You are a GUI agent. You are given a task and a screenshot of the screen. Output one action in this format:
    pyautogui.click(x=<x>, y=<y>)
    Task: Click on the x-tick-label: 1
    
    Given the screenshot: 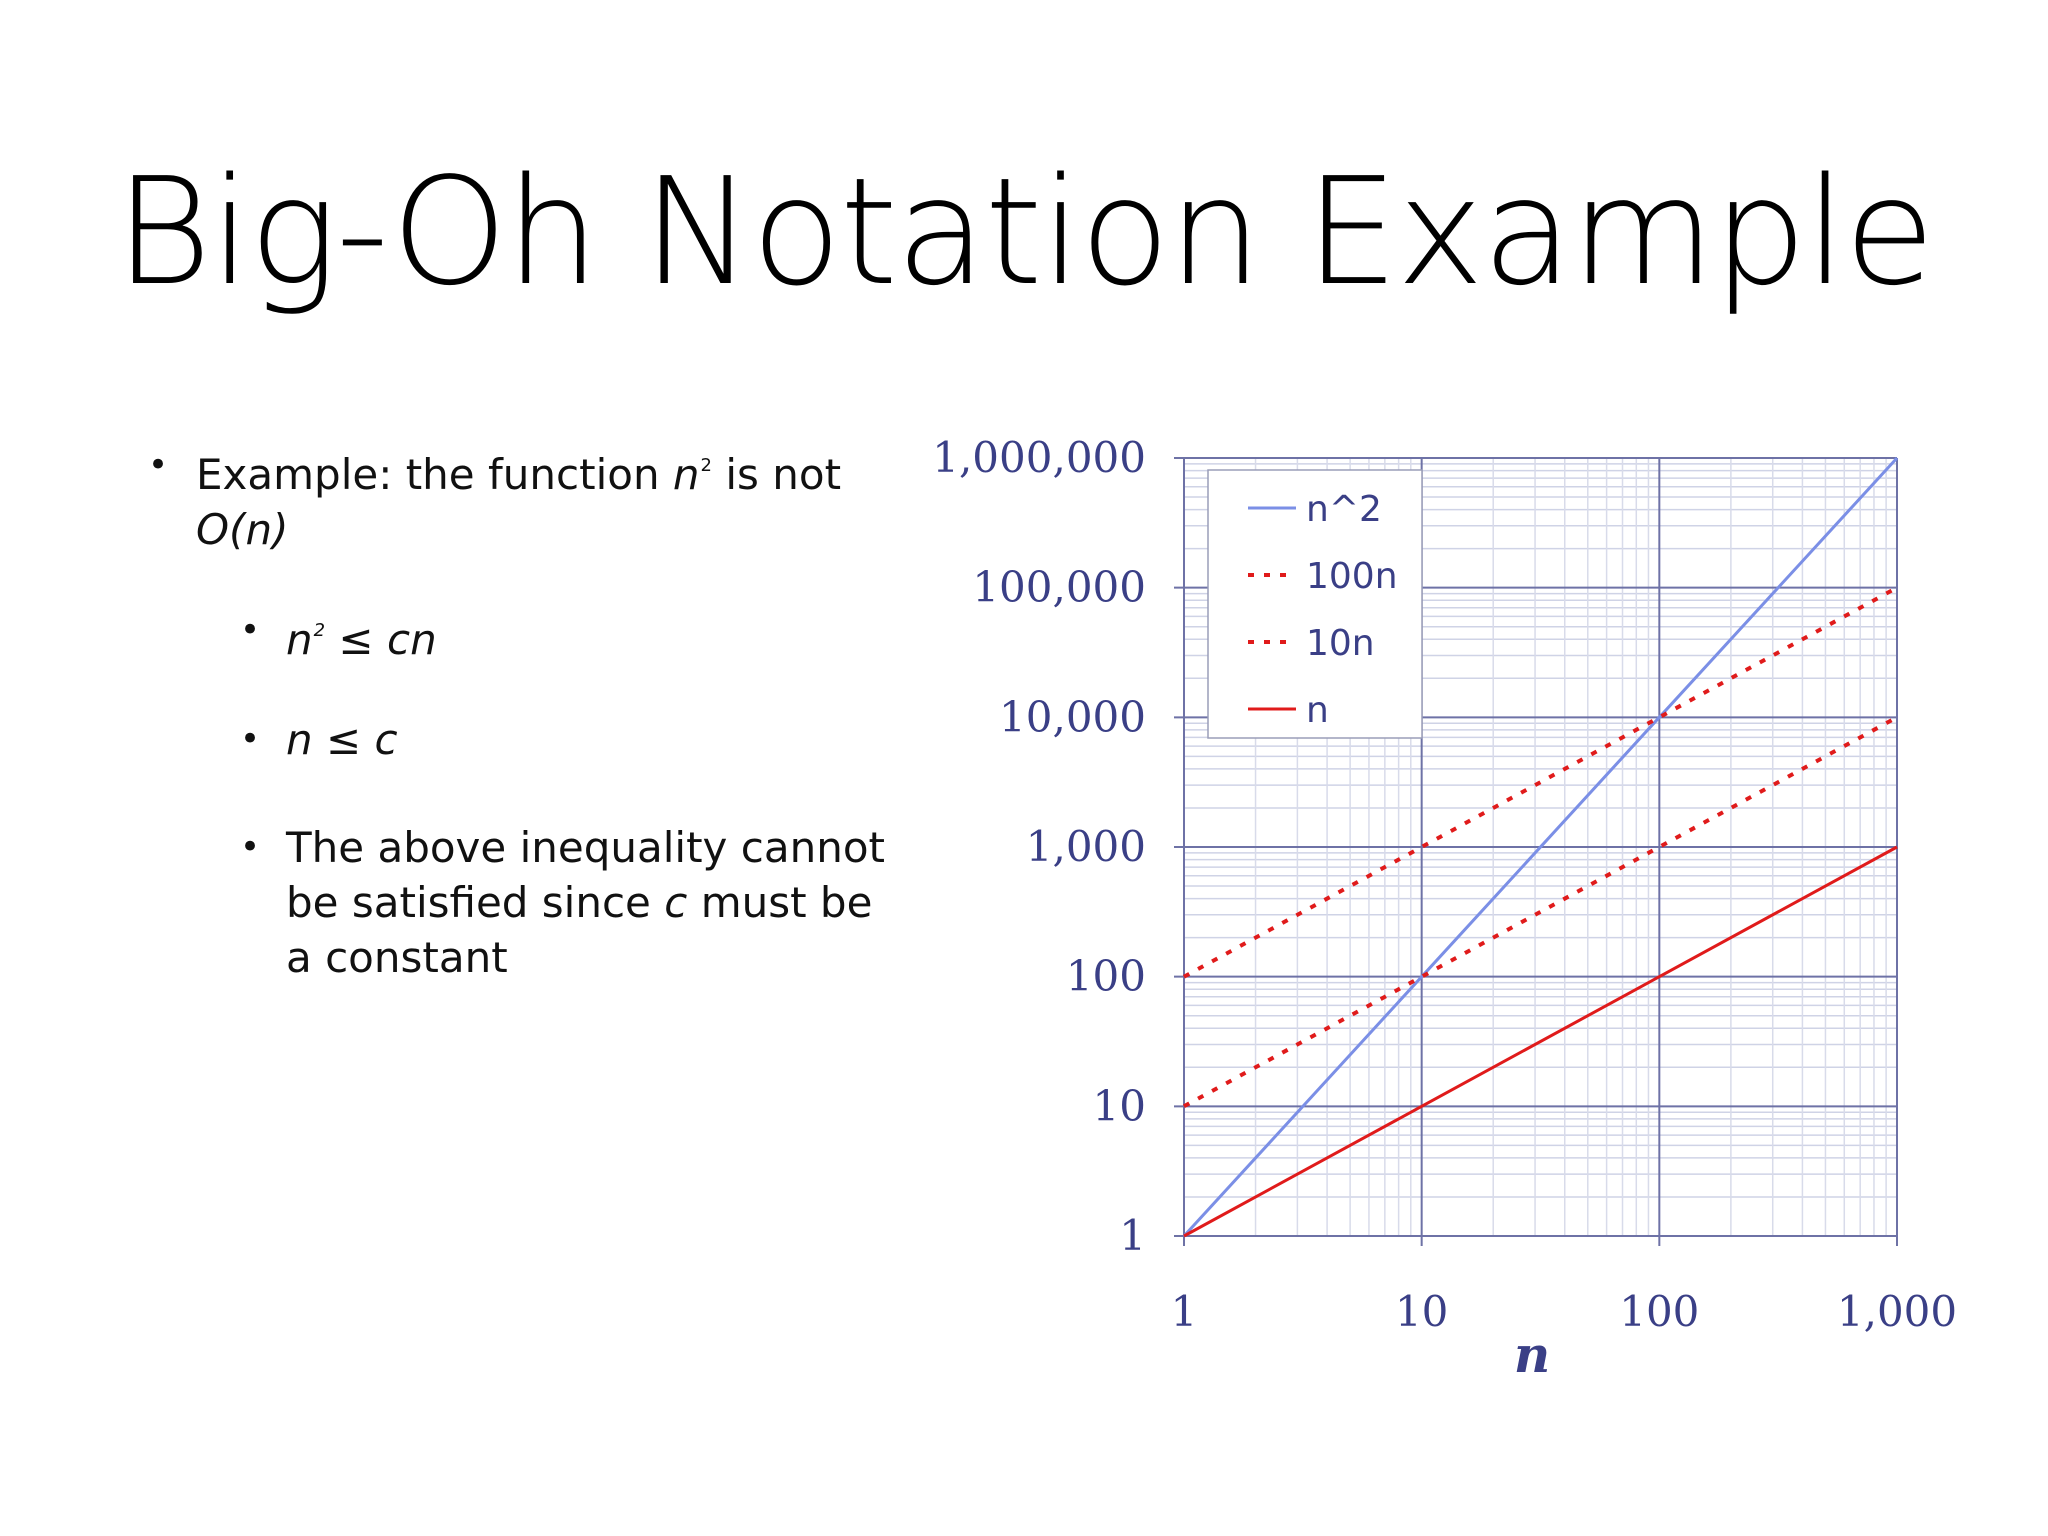 What is the action you would take?
    pyautogui.click(x=1184, y=1311)
    